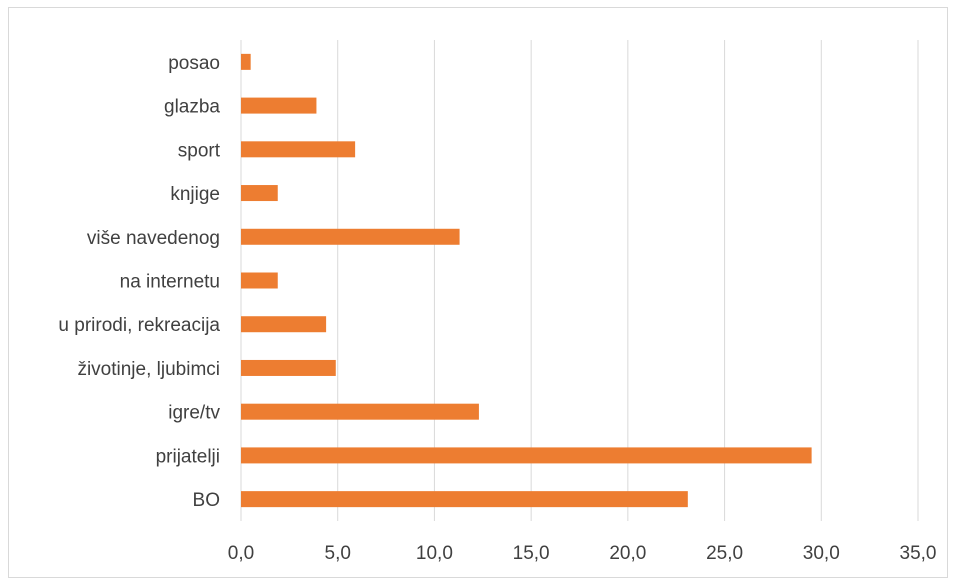 This screenshot has height=581, width=956. What do you see at coordinates (170, 282) in the screenshot?
I see `category-label: na internetu` at bounding box center [170, 282].